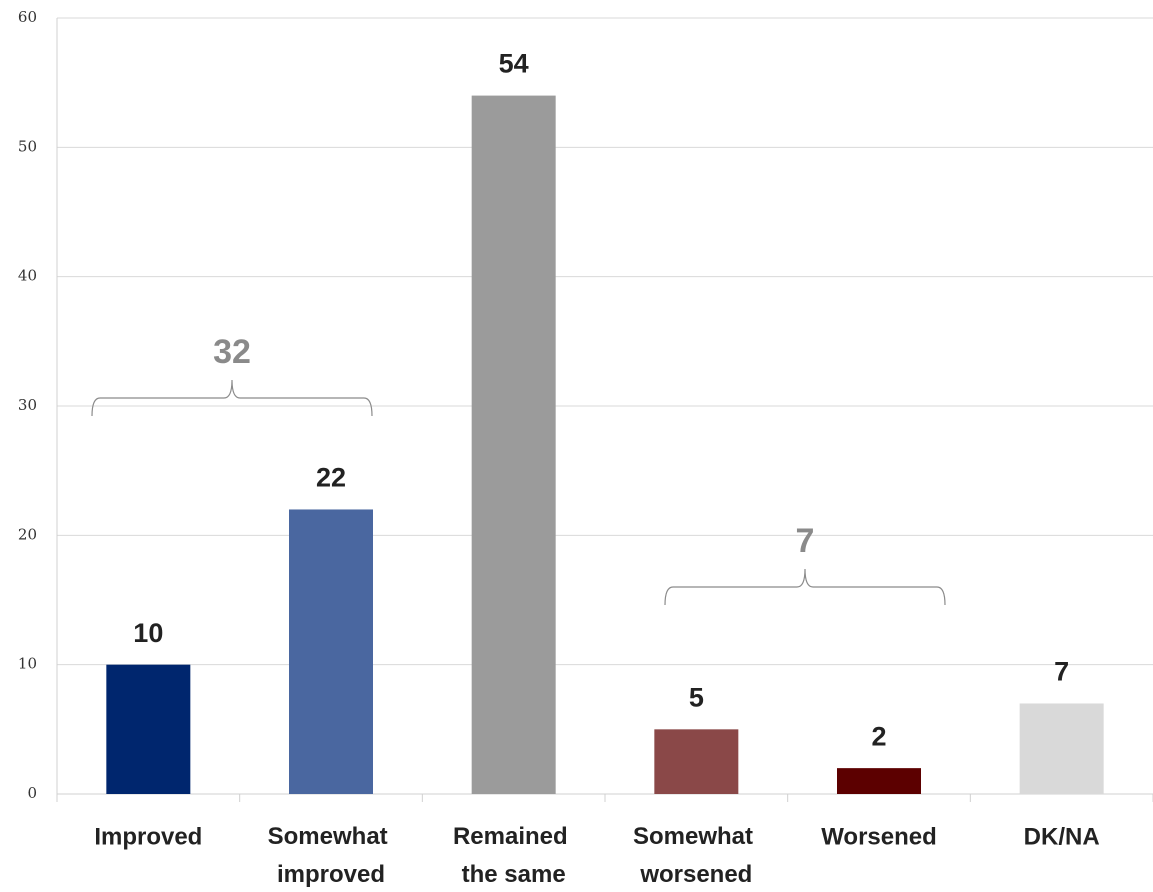 This screenshot has height=892, width=1153. What do you see at coordinates (696, 697) in the screenshot?
I see `value-label: 5` at bounding box center [696, 697].